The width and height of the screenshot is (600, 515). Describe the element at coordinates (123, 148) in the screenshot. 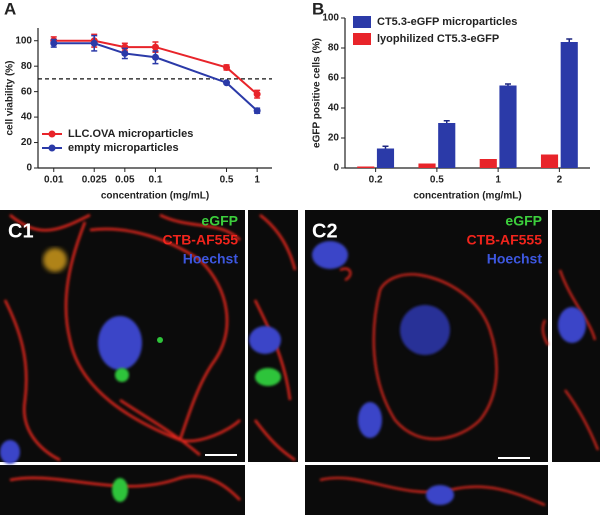

I see `legend-label: empty microparticles` at that location.